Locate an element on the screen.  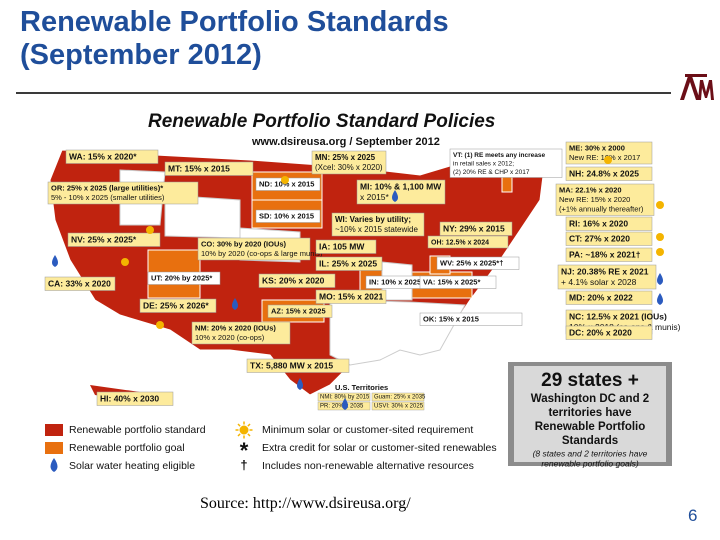
territory-label: USVI: 30% x 2025 is located at coordinates (399, 407).